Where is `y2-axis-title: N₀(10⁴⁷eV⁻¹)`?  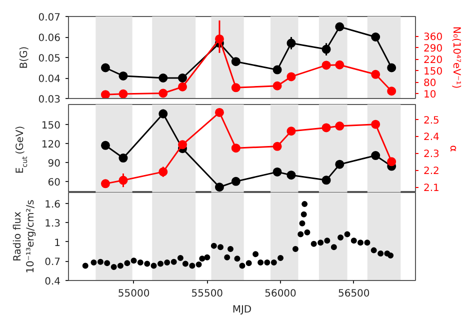
y2-axis-title: N₀(10⁴⁷eV⁻¹) is located at coordinates (456, 57).